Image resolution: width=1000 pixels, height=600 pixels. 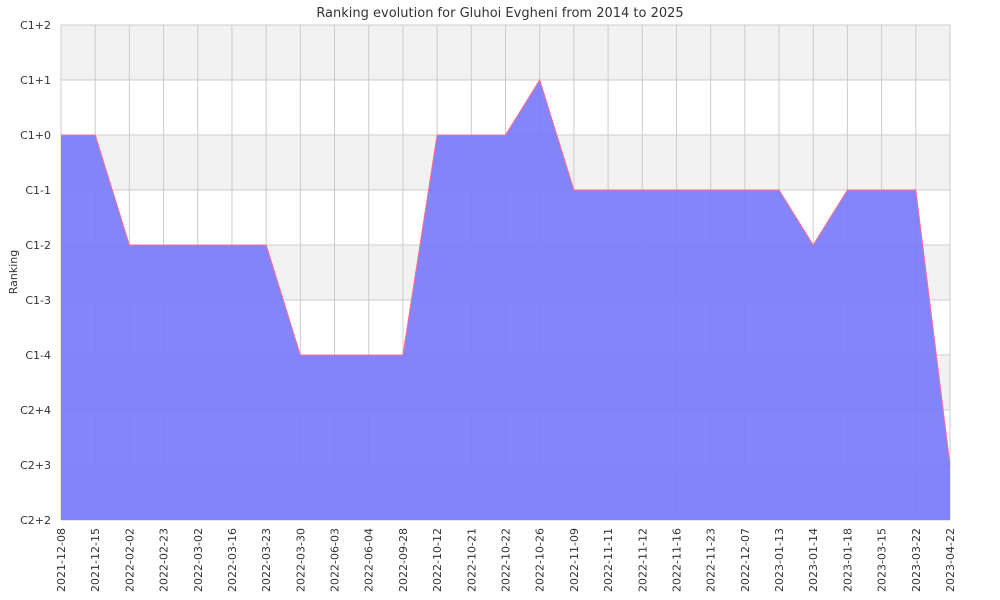 What do you see at coordinates (35, 135) in the screenshot?
I see `y-tick-label: C1+0` at bounding box center [35, 135].